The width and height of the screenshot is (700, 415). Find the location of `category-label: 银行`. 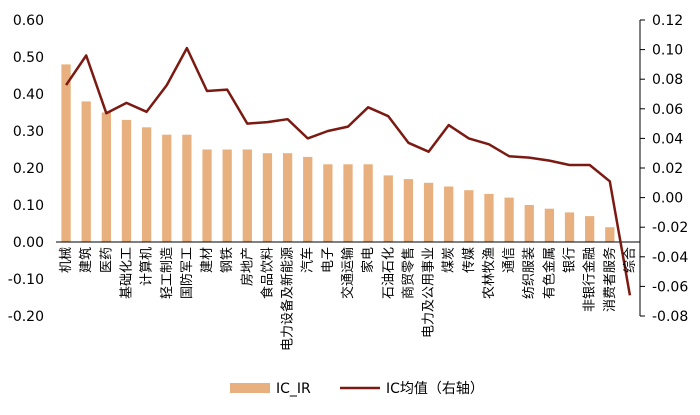

category-label: 银行 is located at coordinates (570, 260).